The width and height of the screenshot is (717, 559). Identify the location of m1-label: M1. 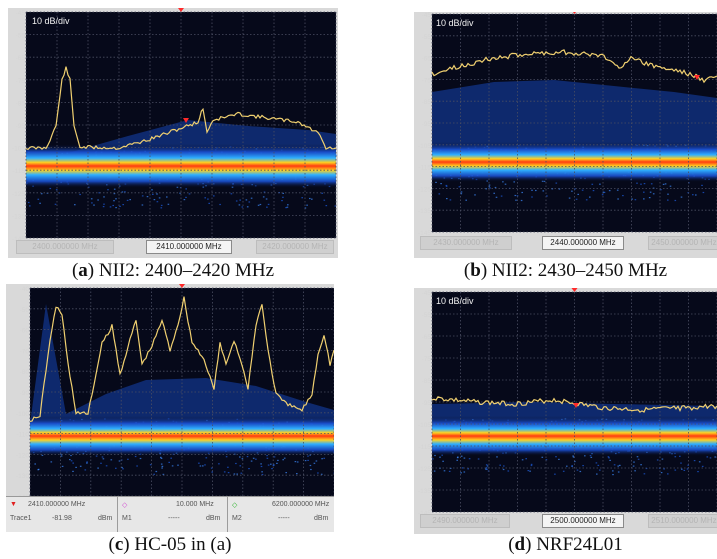
(127, 518).